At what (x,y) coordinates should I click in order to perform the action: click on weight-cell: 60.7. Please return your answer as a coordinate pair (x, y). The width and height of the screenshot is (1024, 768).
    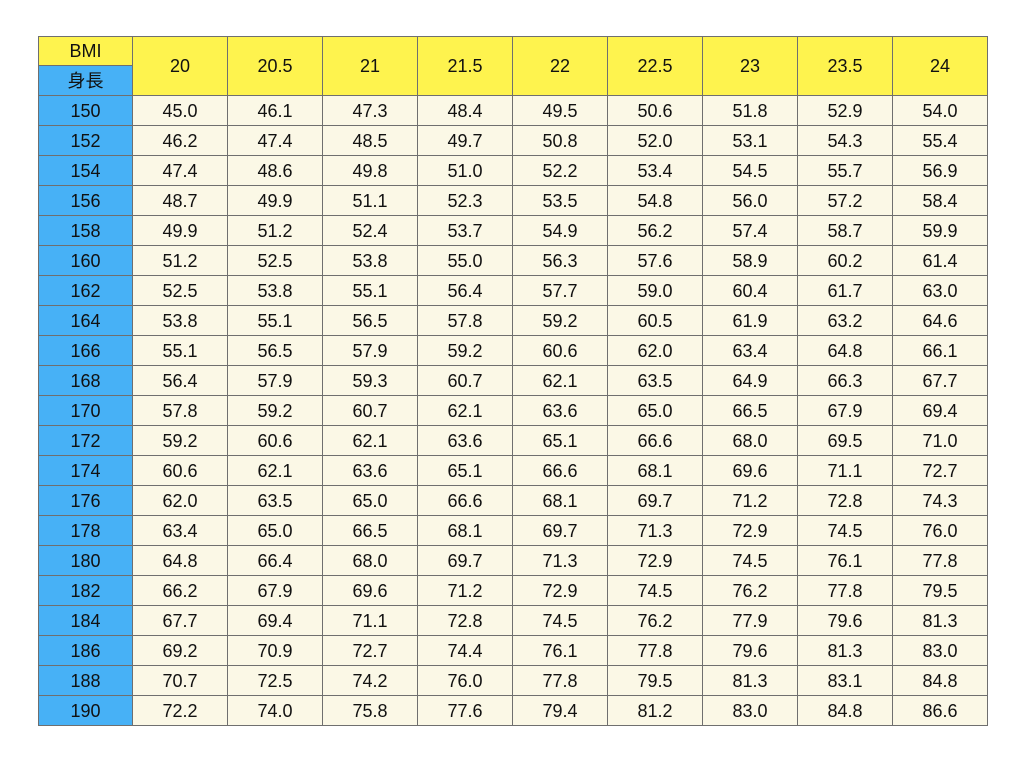
    Looking at the image, I should click on (465, 380).